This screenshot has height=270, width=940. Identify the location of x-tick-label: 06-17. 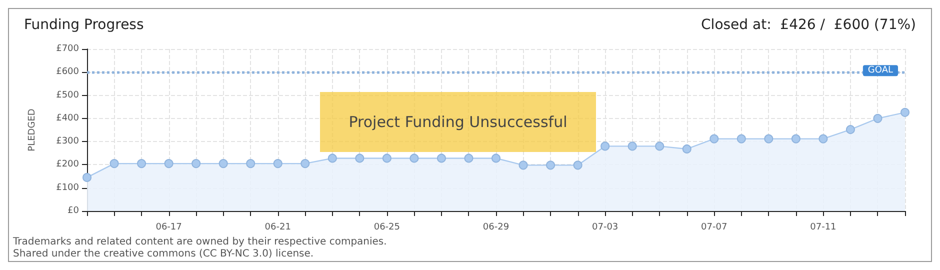
(169, 227).